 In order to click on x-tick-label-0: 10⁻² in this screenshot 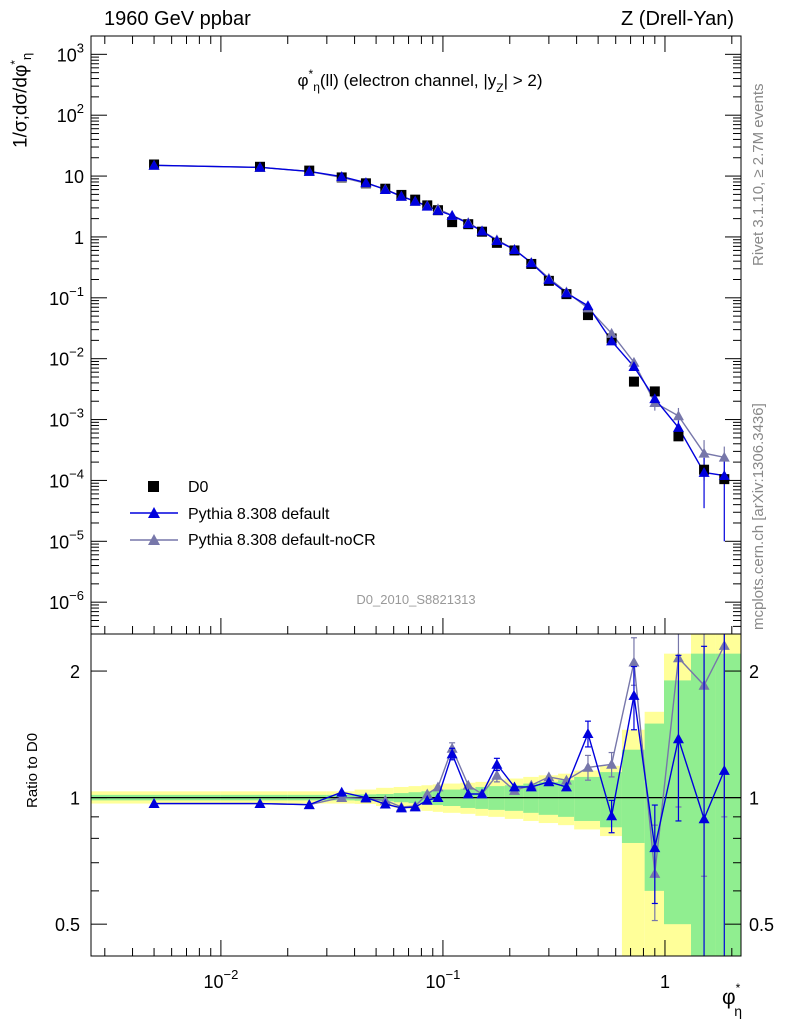, I will do `click(220, 979)`.